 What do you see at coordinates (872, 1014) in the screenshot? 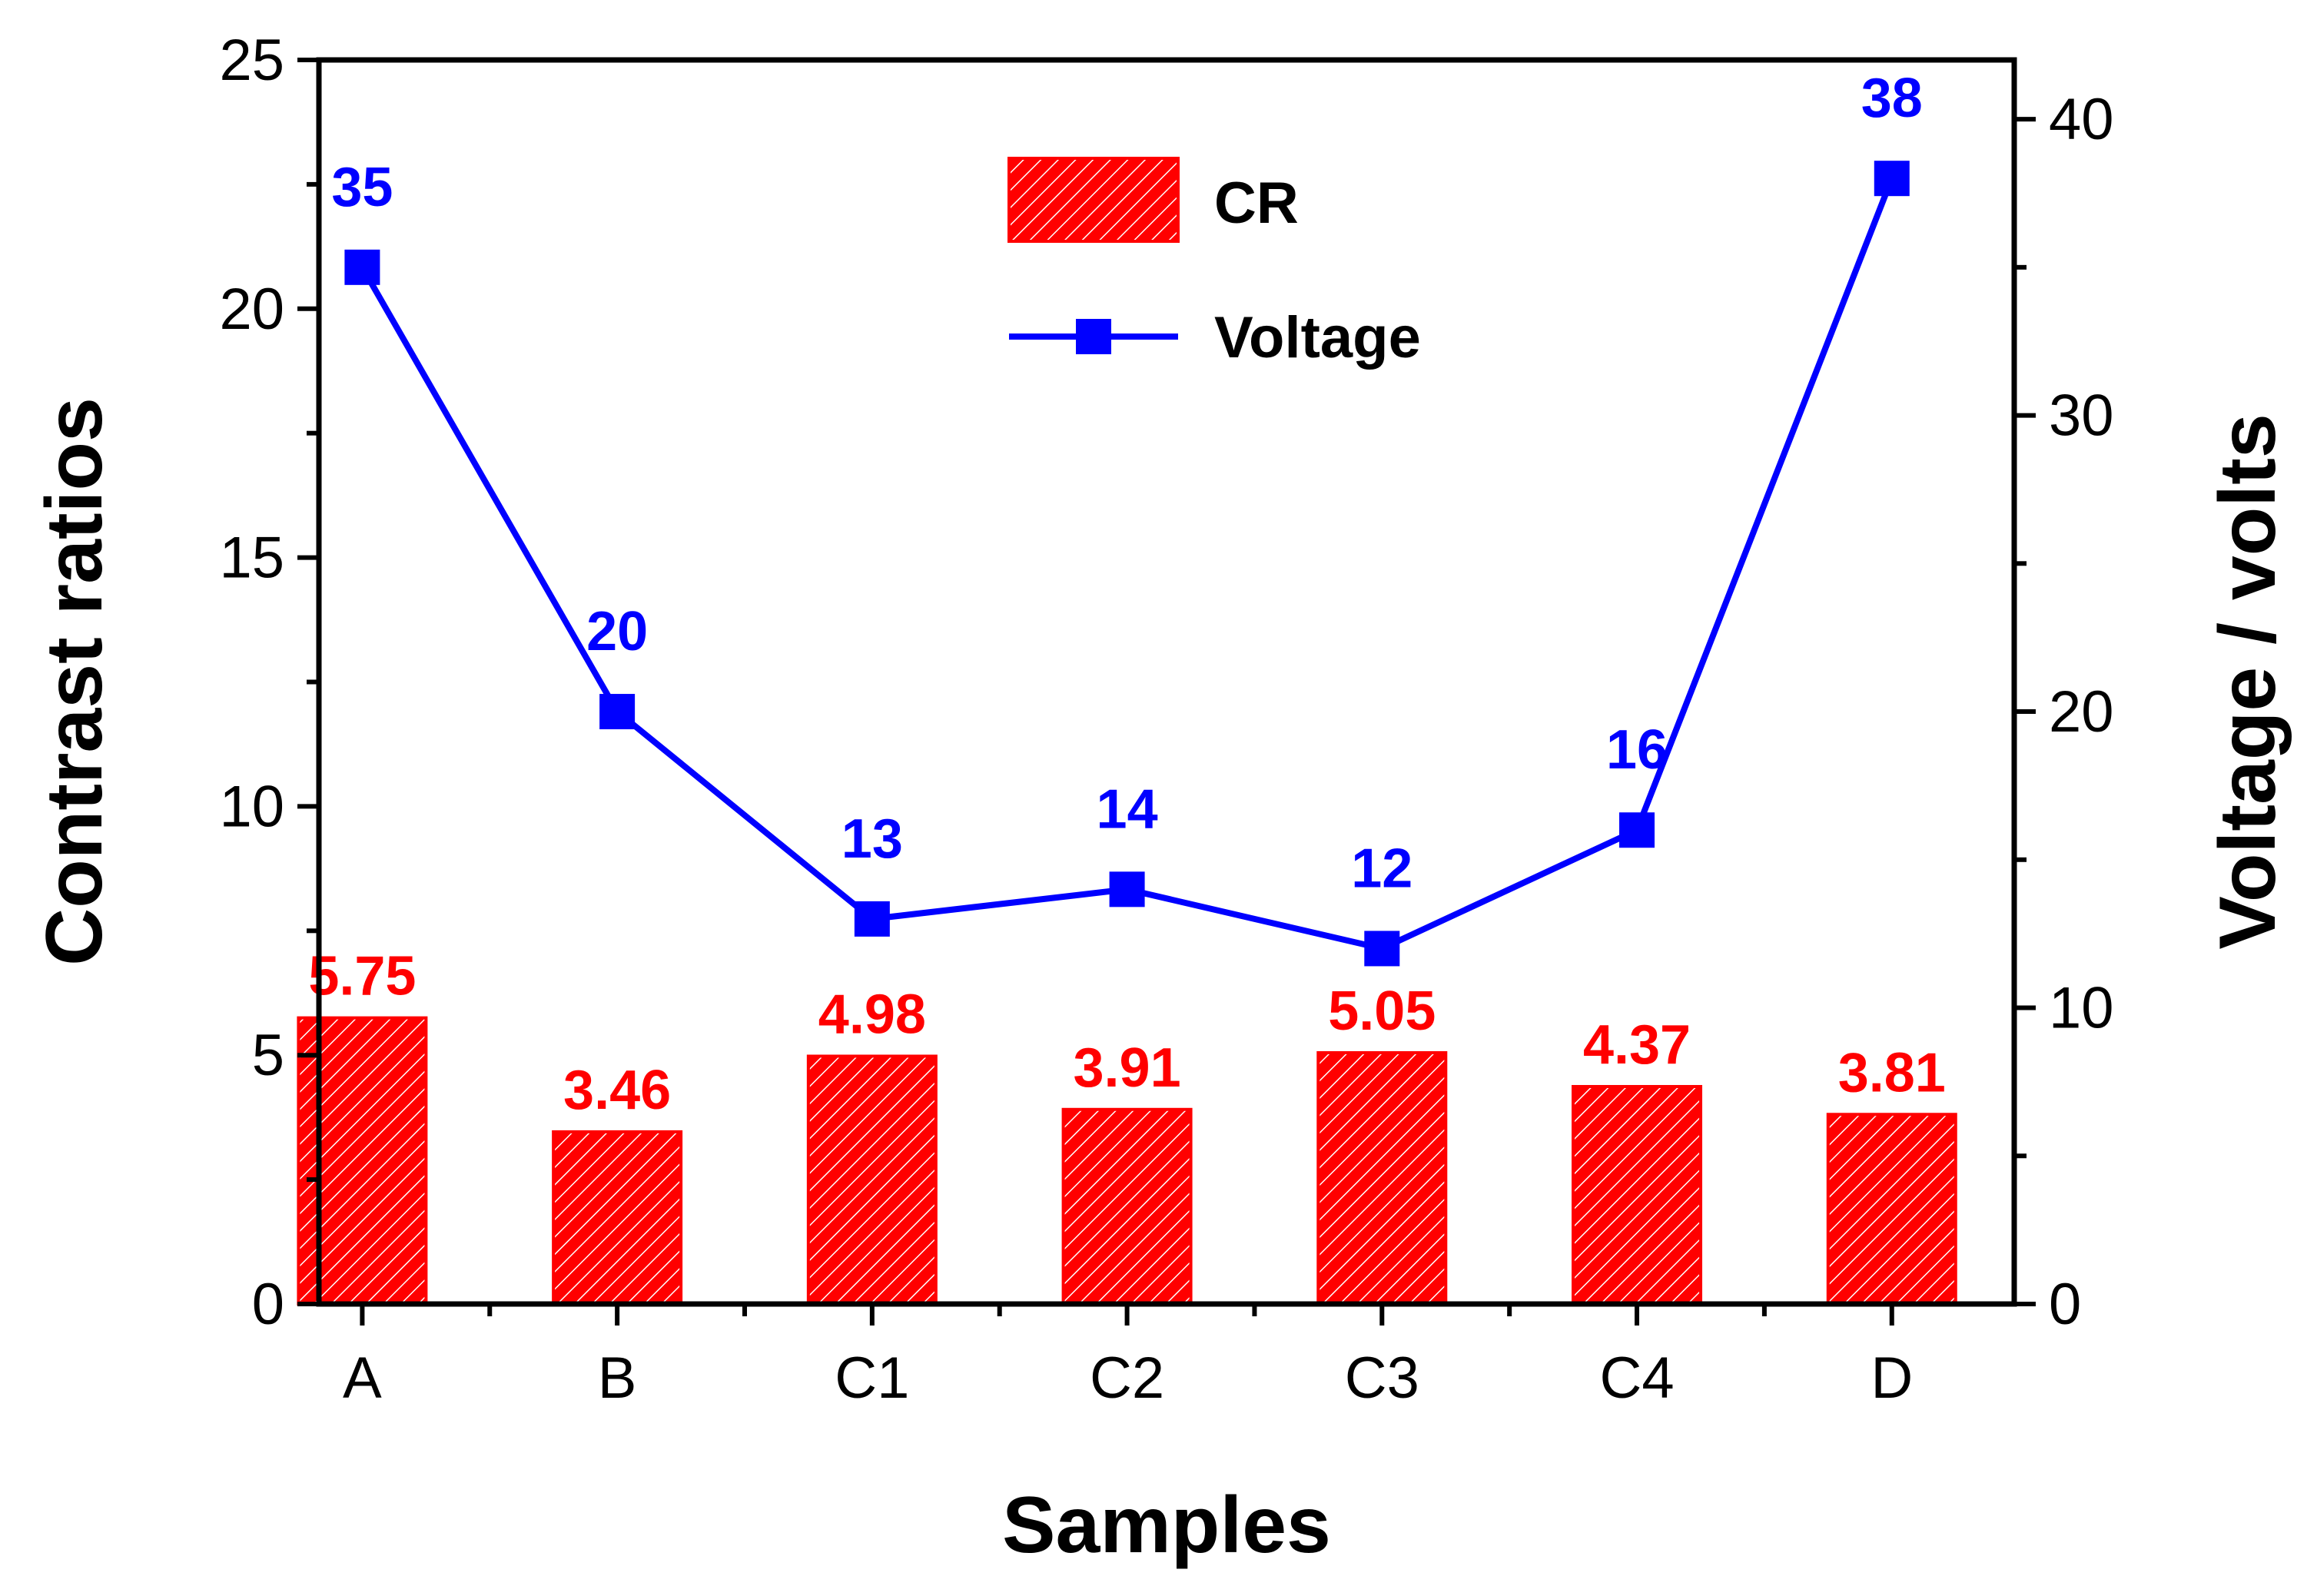
I see `bar-label-c1: 4.98` at bounding box center [872, 1014].